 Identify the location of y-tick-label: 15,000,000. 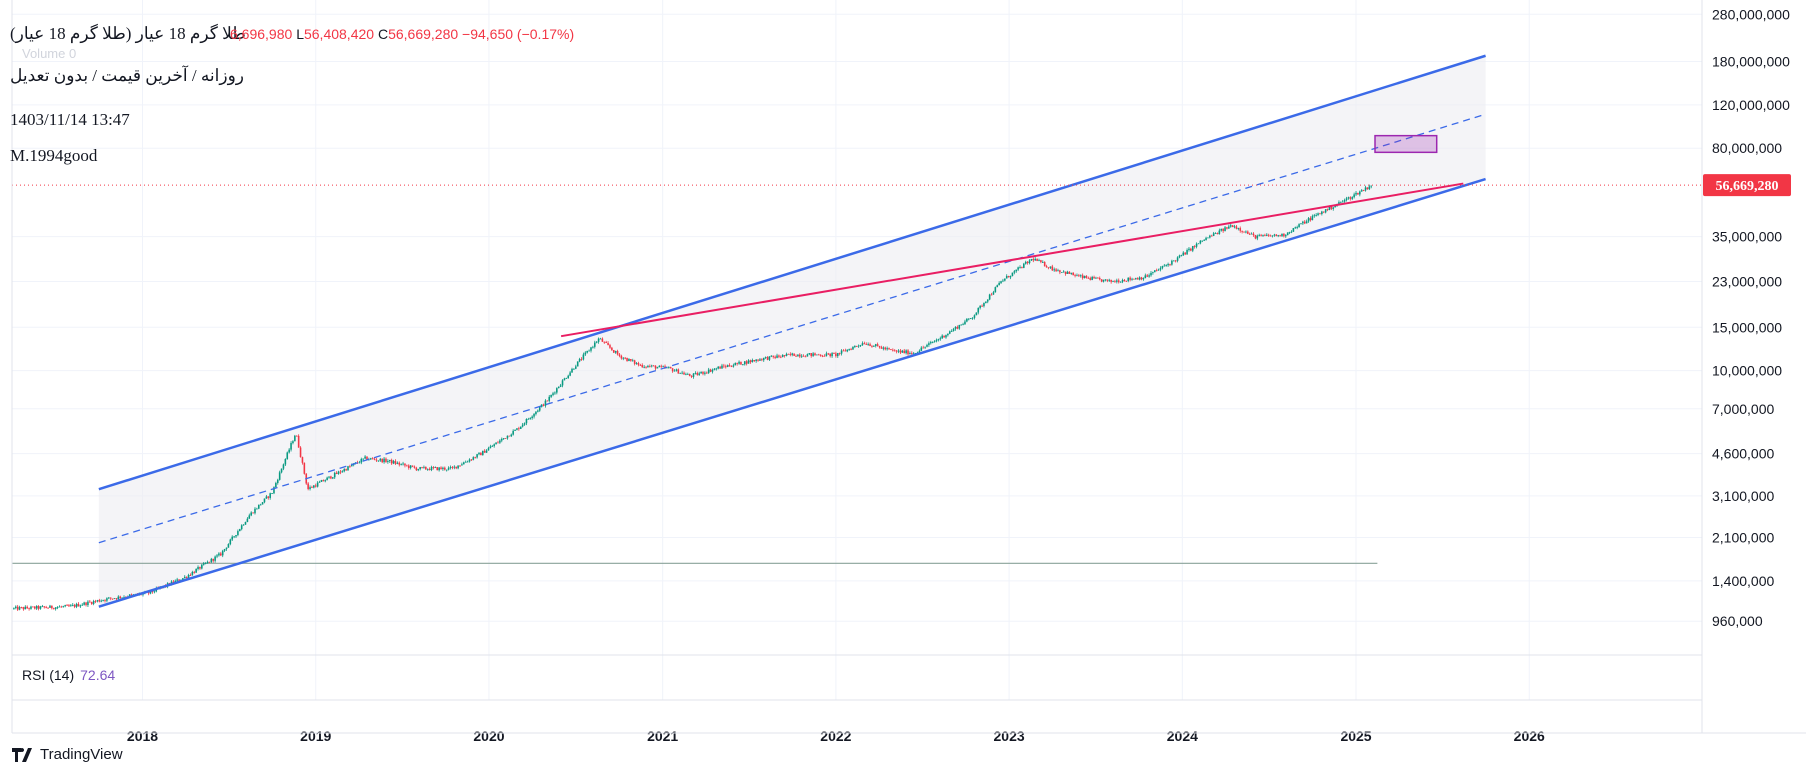
(1747, 327).